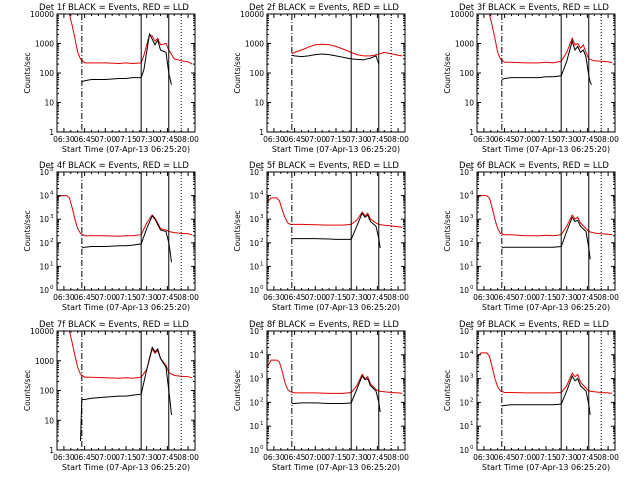 Image resolution: width=640 pixels, height=480 pixels. Describe the element at coordinates (534, 325) in the screenshot. I see `chart-title: Det 9f BLACK = Events, RED = LLD` at that location.